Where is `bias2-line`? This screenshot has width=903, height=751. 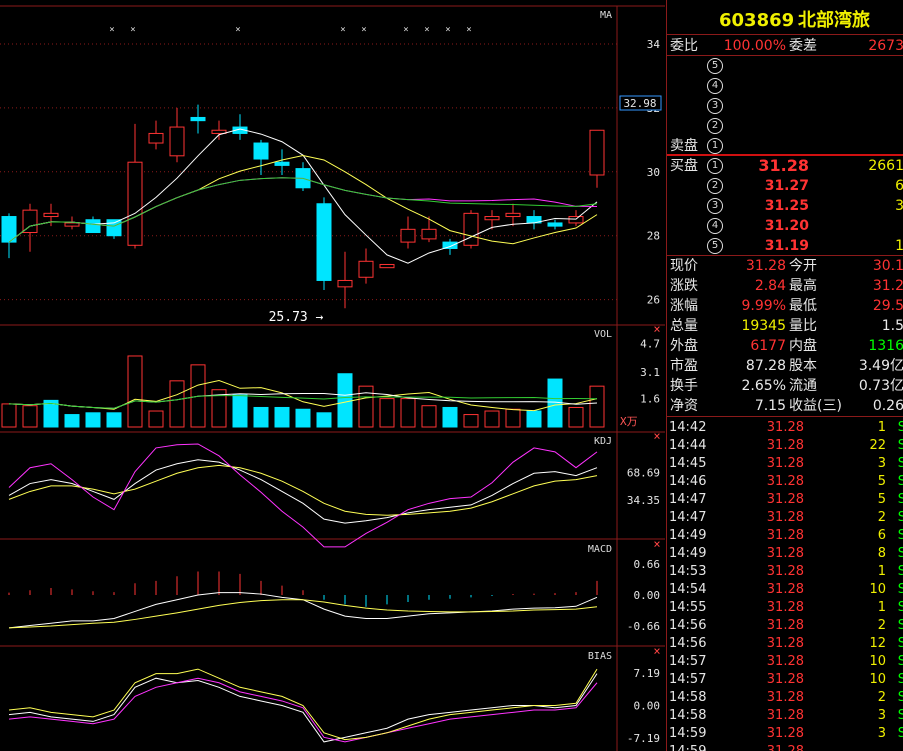 bias2-line is located at coordinates (303, 710).